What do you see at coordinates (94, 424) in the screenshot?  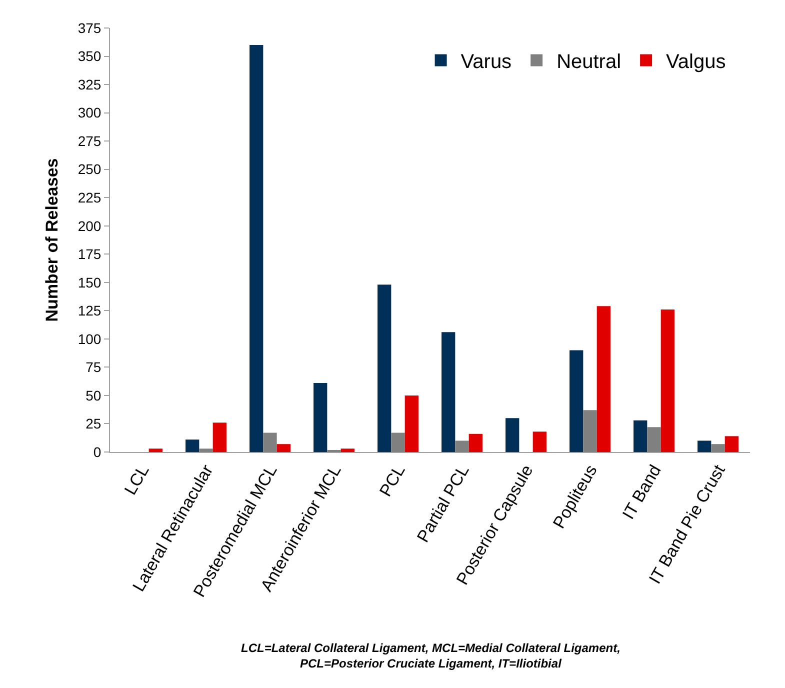 I see `y-tick-label: 25` at bounding box center [94, 424].